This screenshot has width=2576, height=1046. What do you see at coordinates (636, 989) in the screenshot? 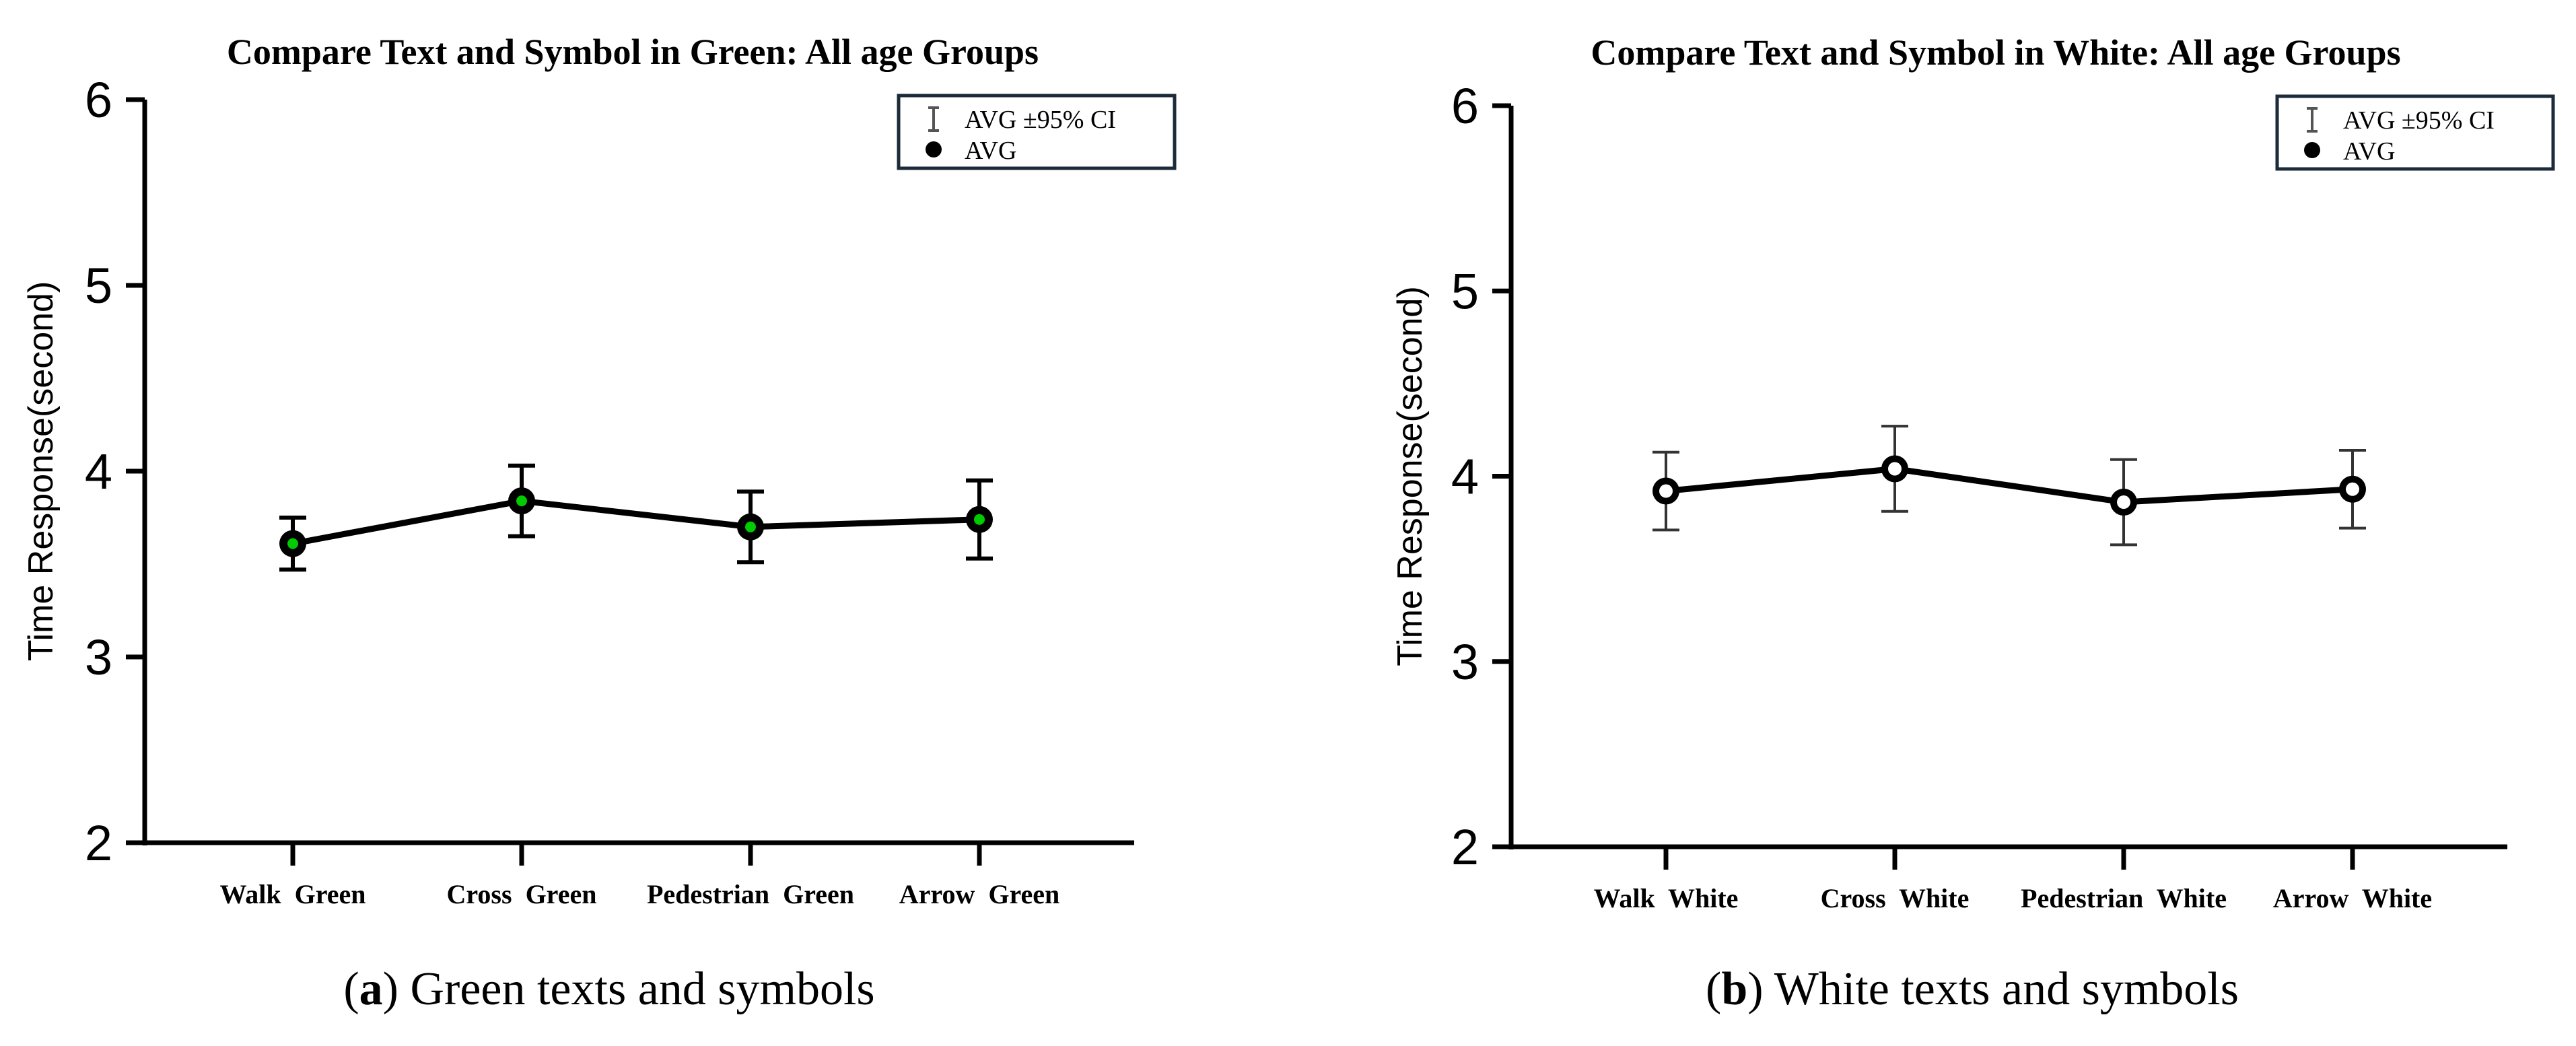
I see `caption-a-text: Green texts and symbols` at bounding box center [636, 989].